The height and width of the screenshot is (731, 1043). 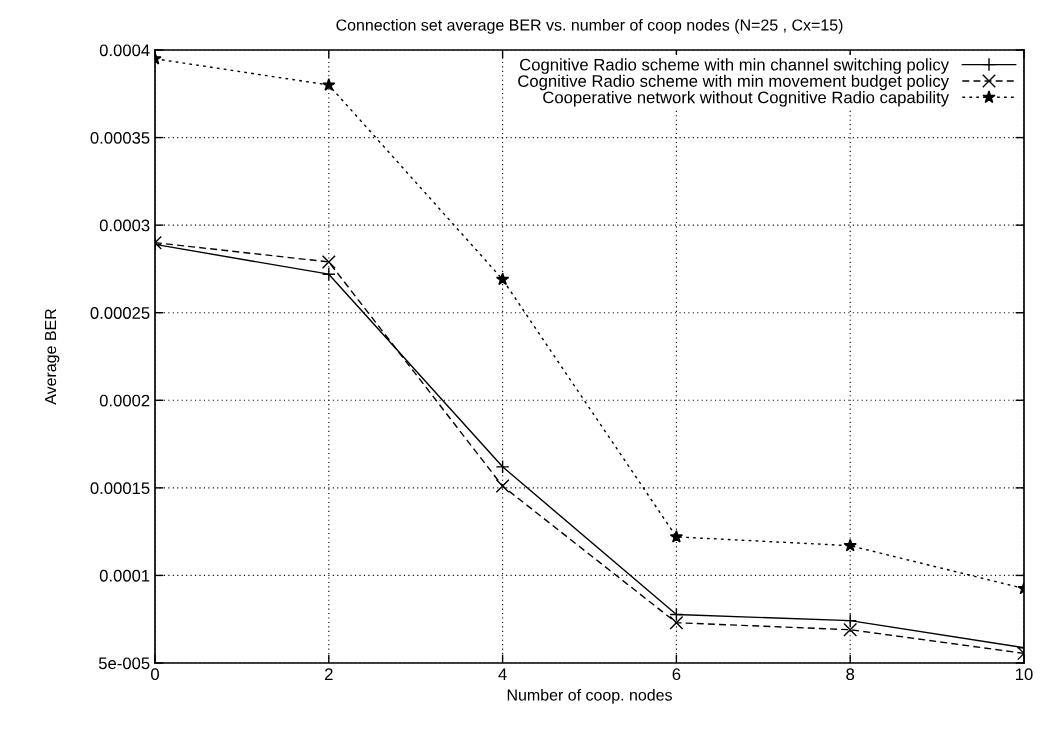 I want to click on x-tick-label: 4, so click(x=502, y=674).